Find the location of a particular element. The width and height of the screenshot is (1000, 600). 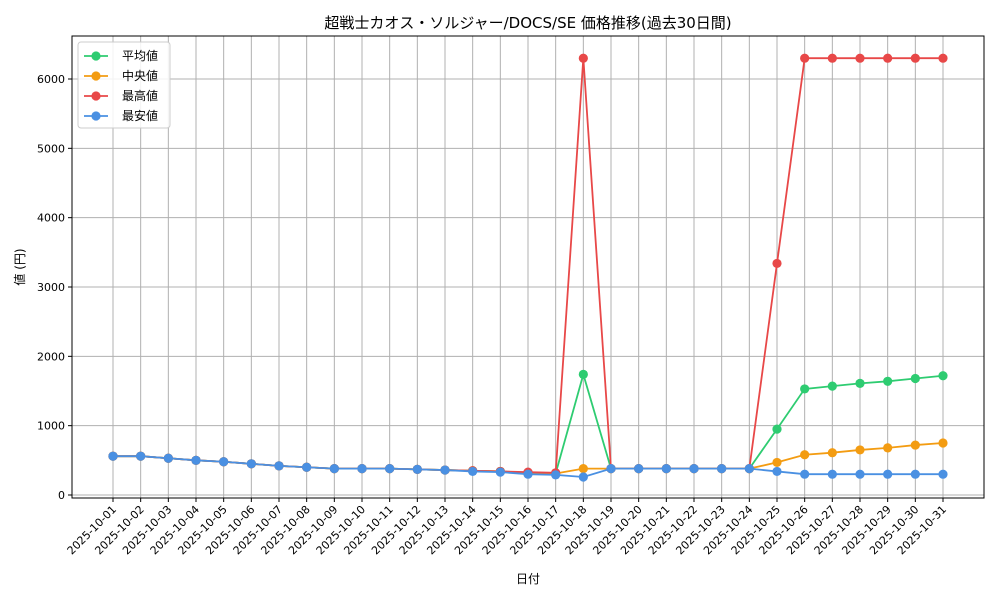

y-tick-label: 6000 is located at coordinates (51, 79).